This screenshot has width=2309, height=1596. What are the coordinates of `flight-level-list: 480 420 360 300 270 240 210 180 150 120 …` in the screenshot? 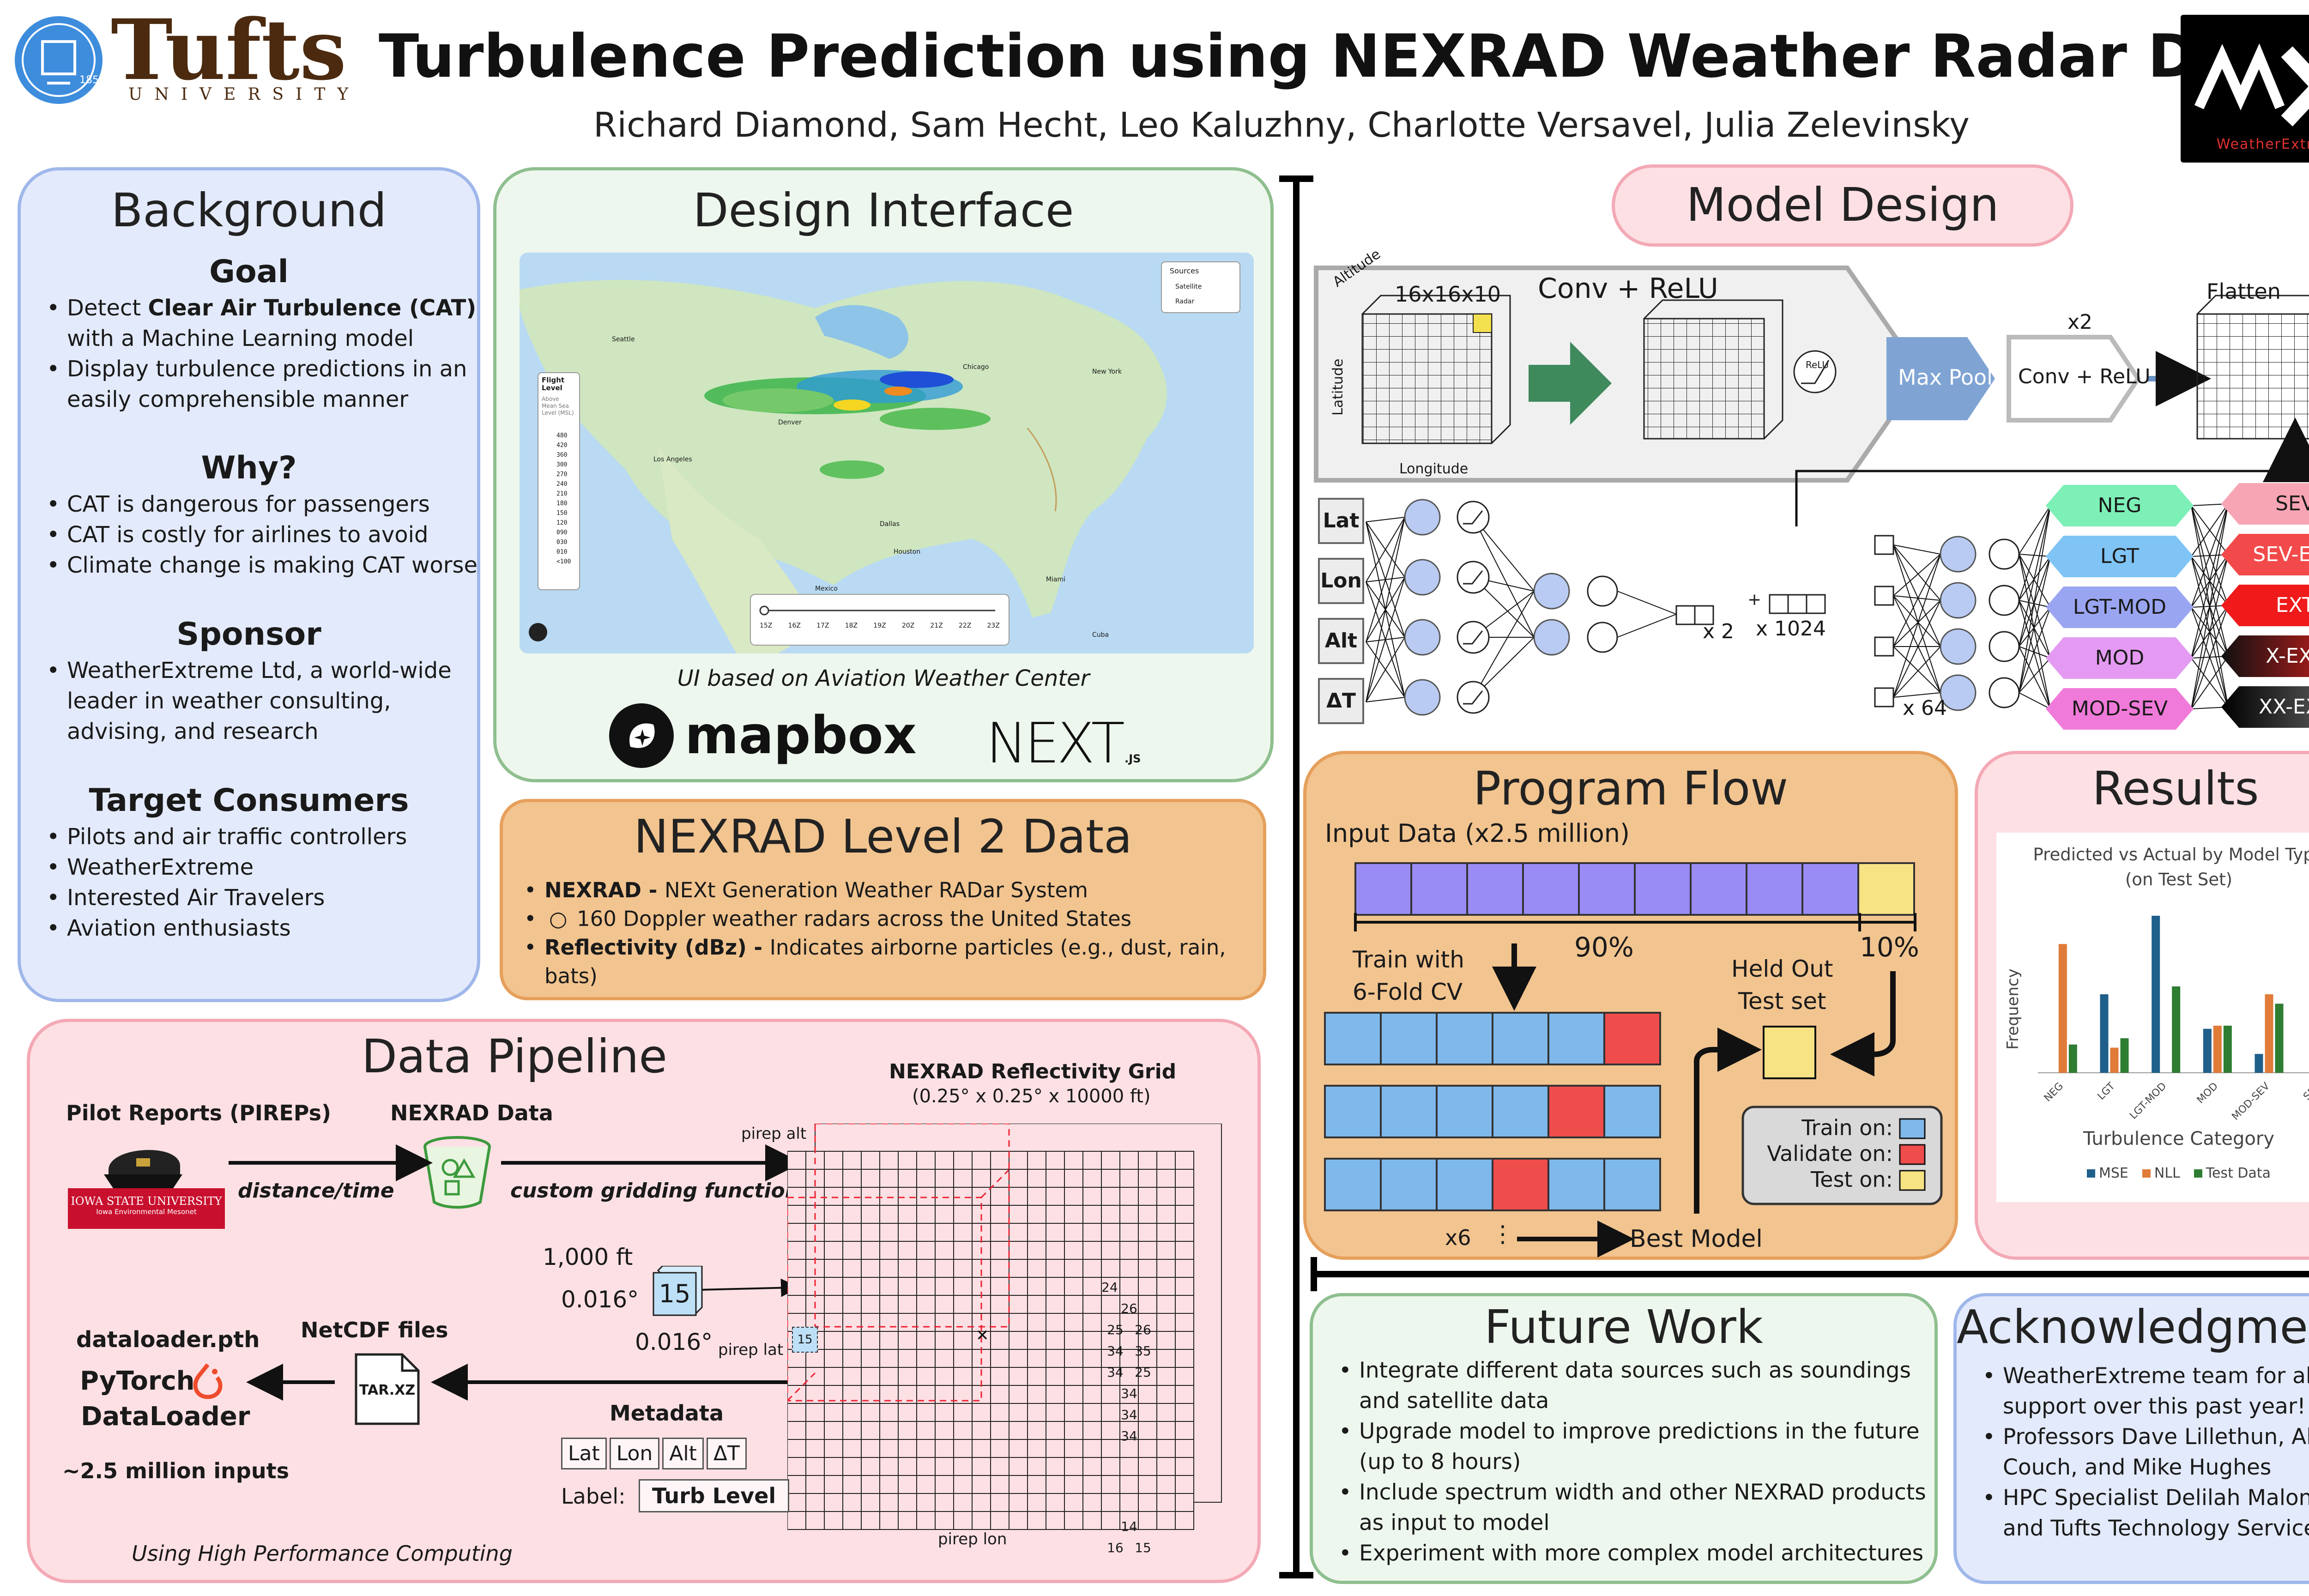 It's located at (564, 499).